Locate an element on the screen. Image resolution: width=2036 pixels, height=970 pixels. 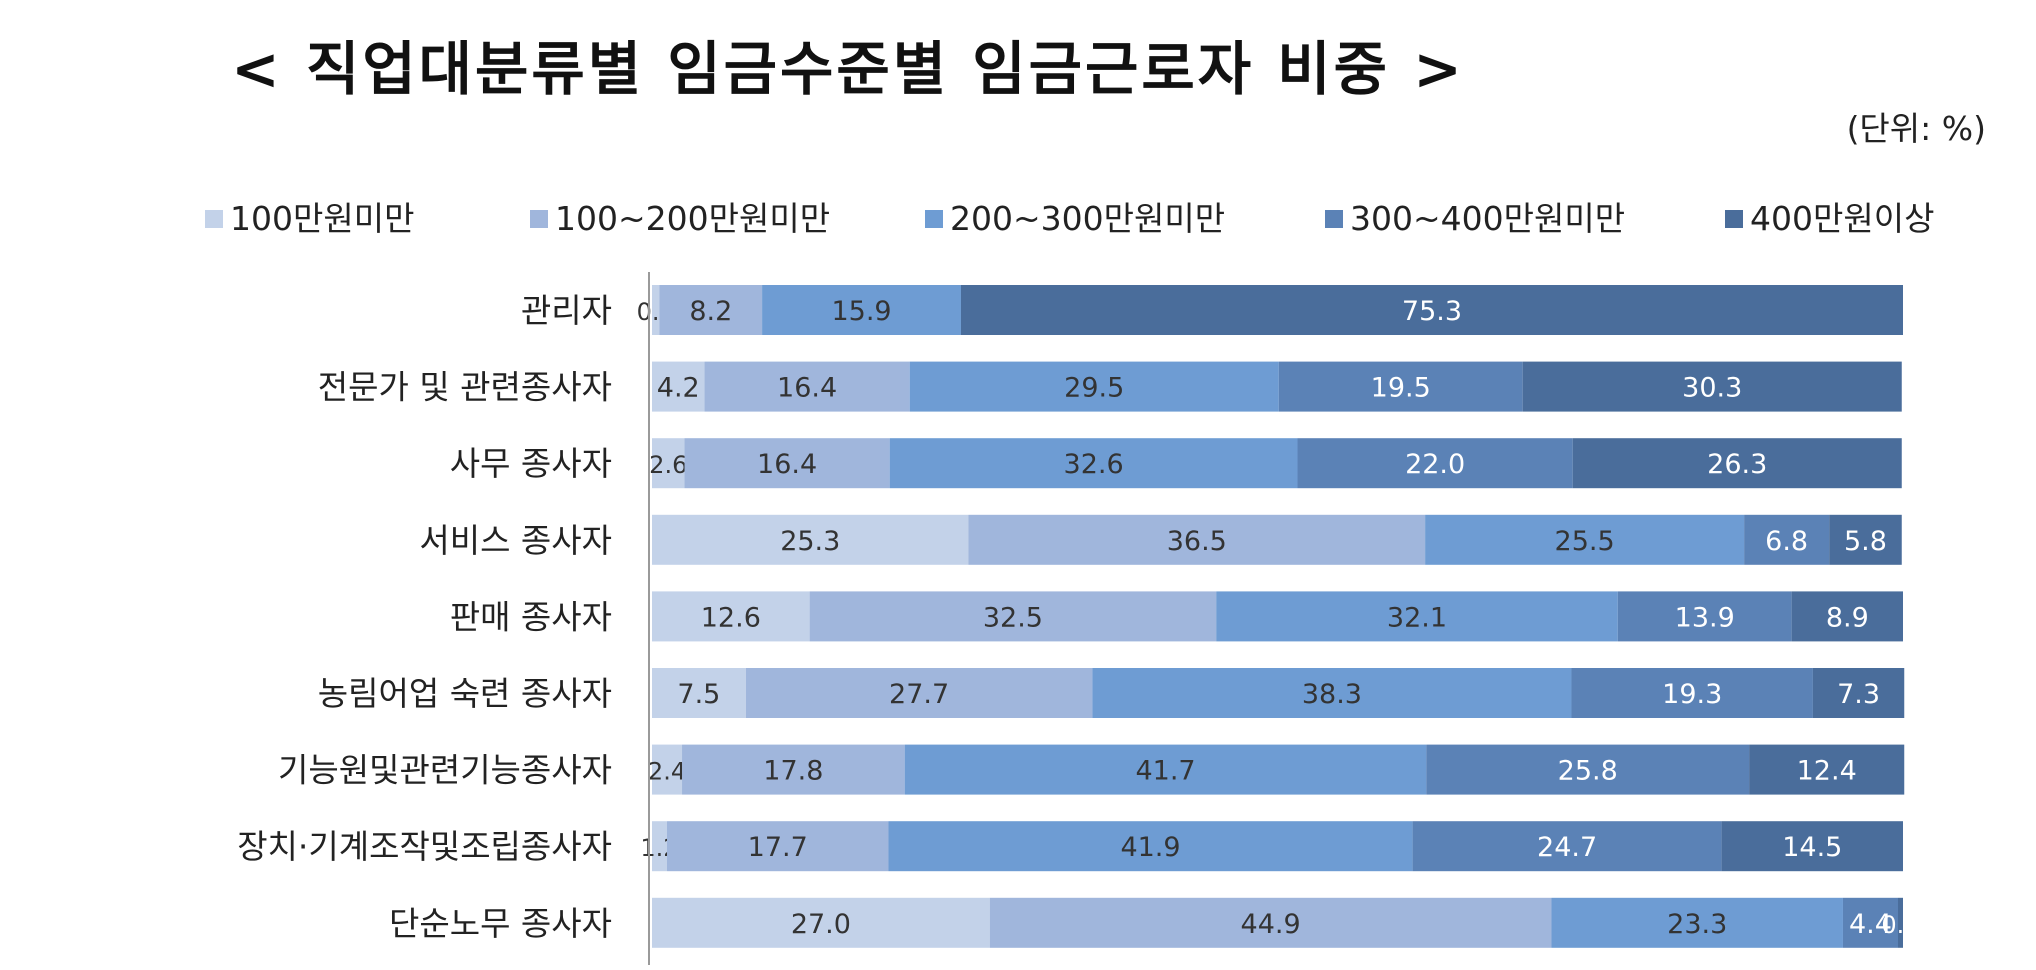
data-label: 23.3 is located at coordinates (1697, 924).